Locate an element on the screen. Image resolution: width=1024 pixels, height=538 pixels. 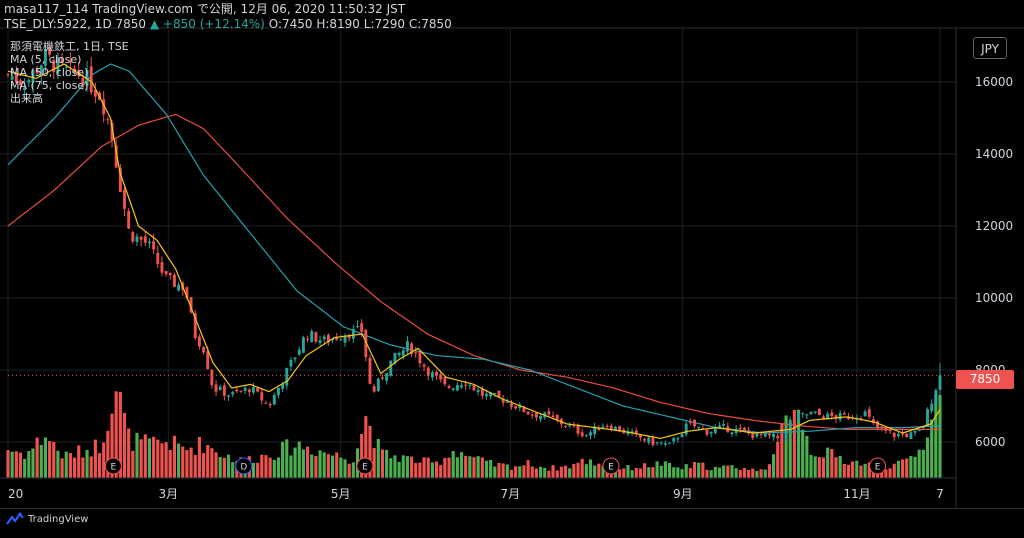
legend-title: 那須電機鉄工, 1日, TSE is located at coordinates (69, 46).